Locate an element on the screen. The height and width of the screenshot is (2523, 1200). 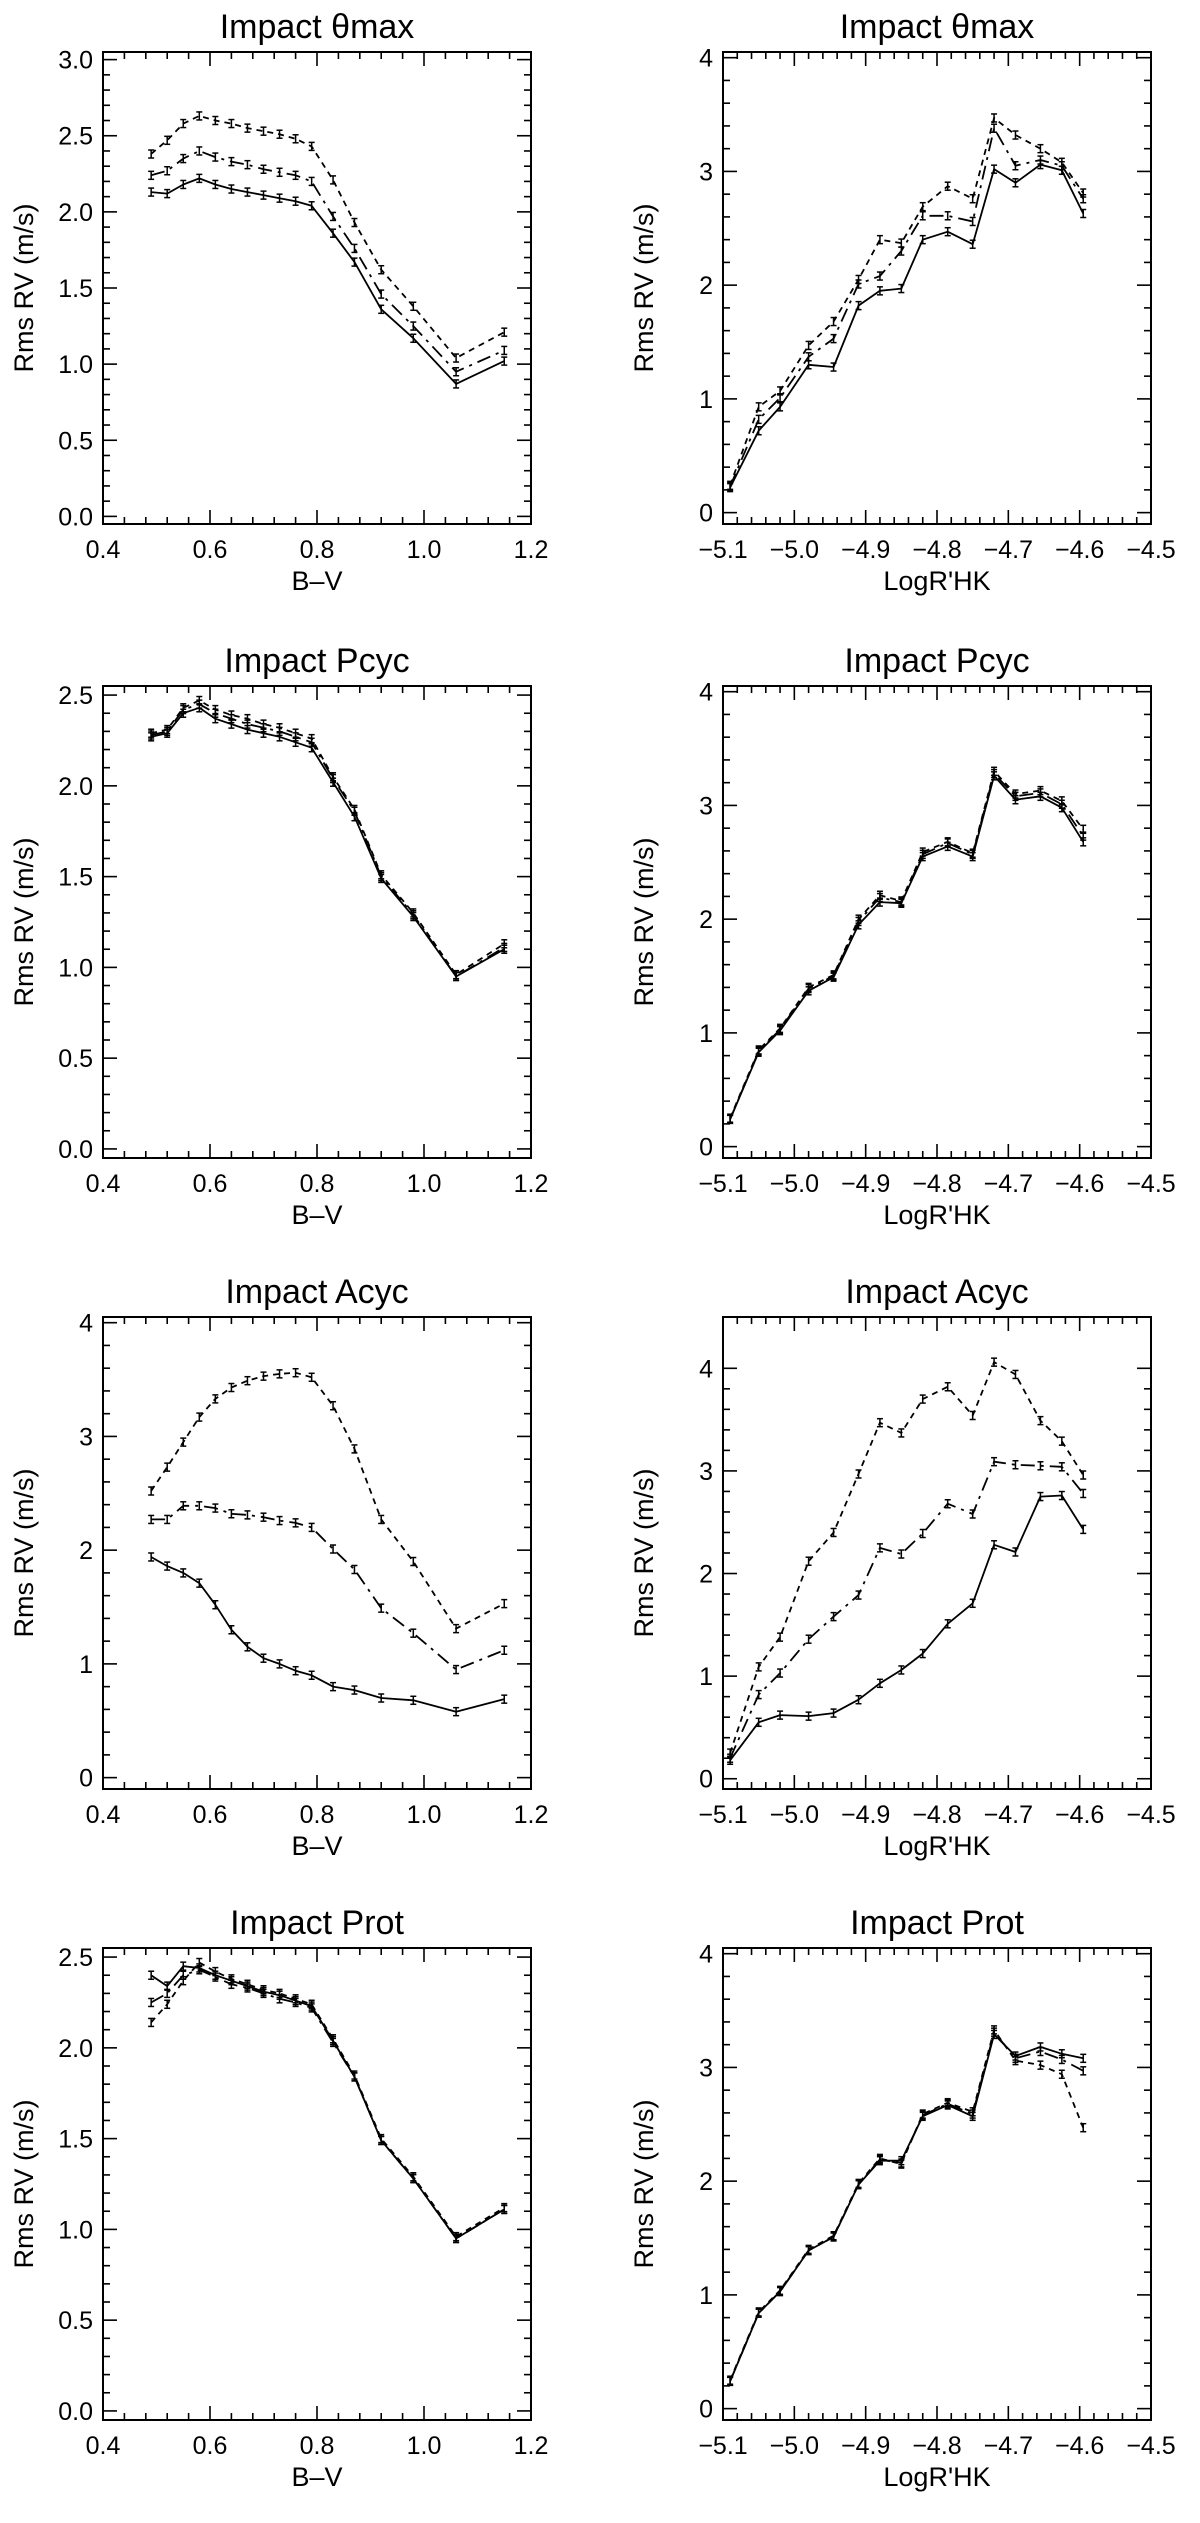
x-axis-label: LogR'HK is located at coordinates (936, 1215).